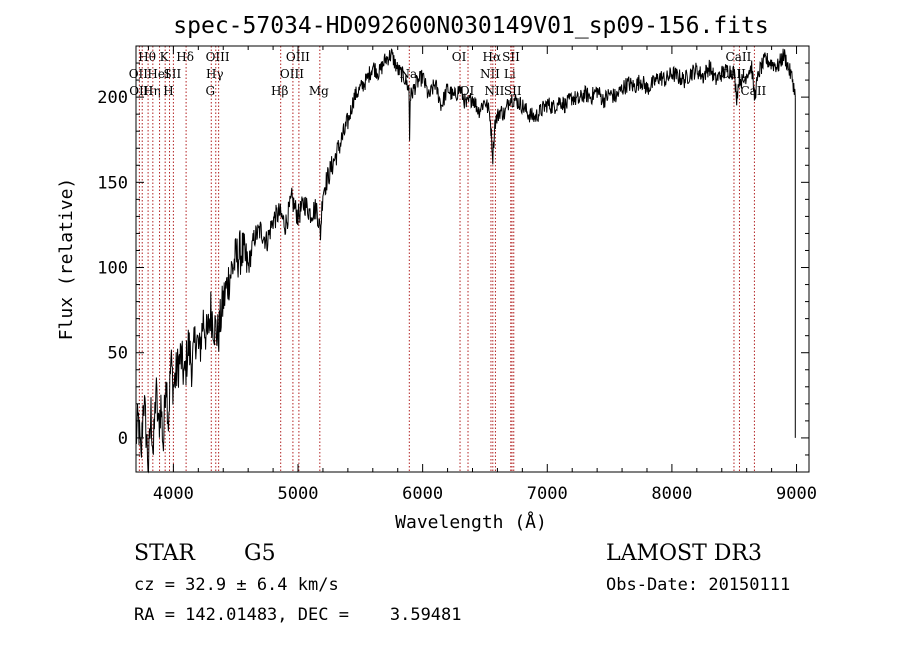  What do you see at coordinates (279, 91) in the screenshot?
I see `line-marker-label: Hβ` at bounding box center [279, 91].